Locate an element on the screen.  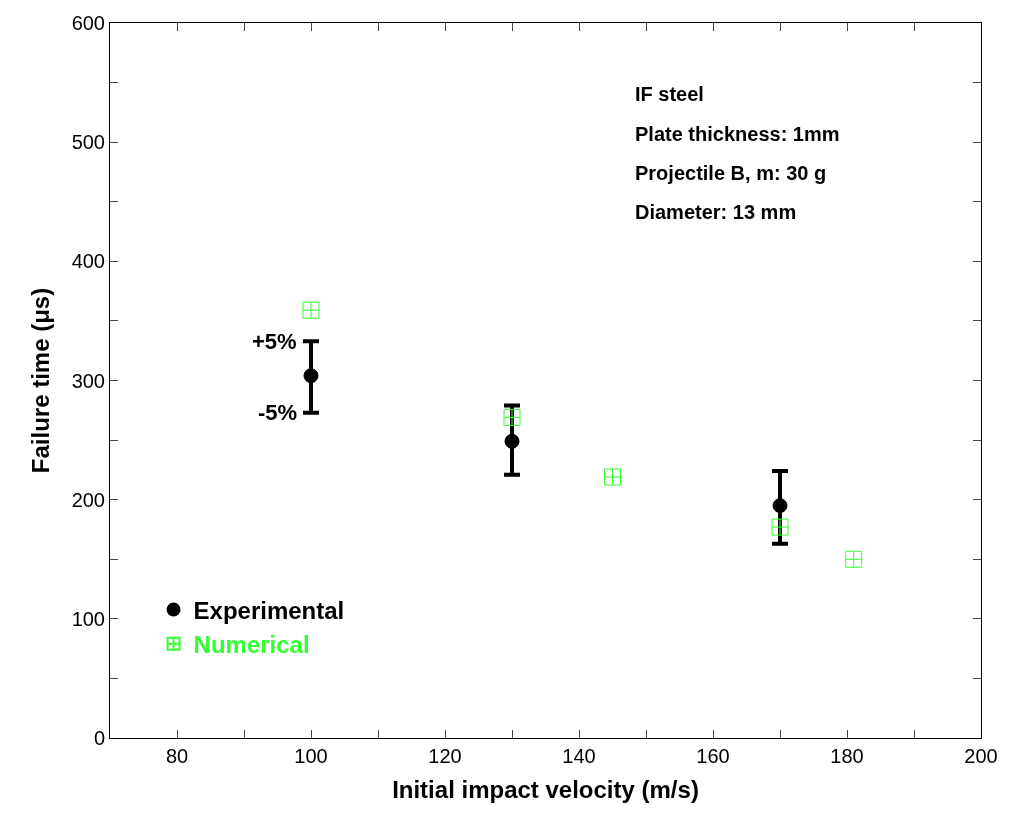
annotation: IF steel is located at coordinates (669, 94).